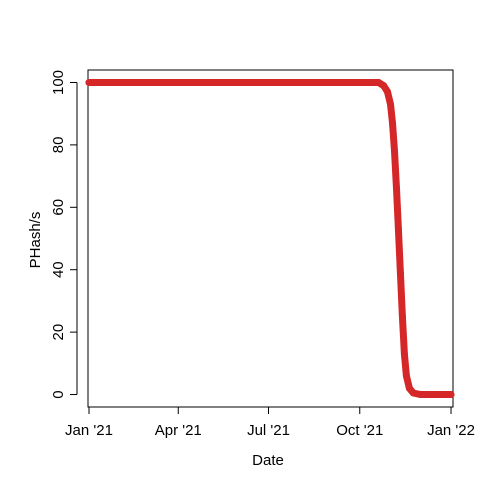 This screenshot has width=480, height=480. What do you see at coordinates (58, 332) in the screenshot?
I see `y-tick-label: 20` at bounding box center [58, 332].